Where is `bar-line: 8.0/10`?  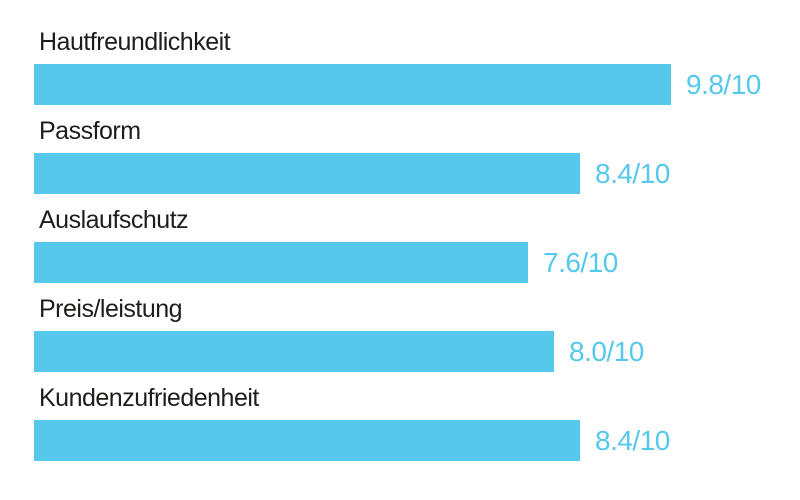
bar-line: 8.0/10 is located at coordinates (417, 351).